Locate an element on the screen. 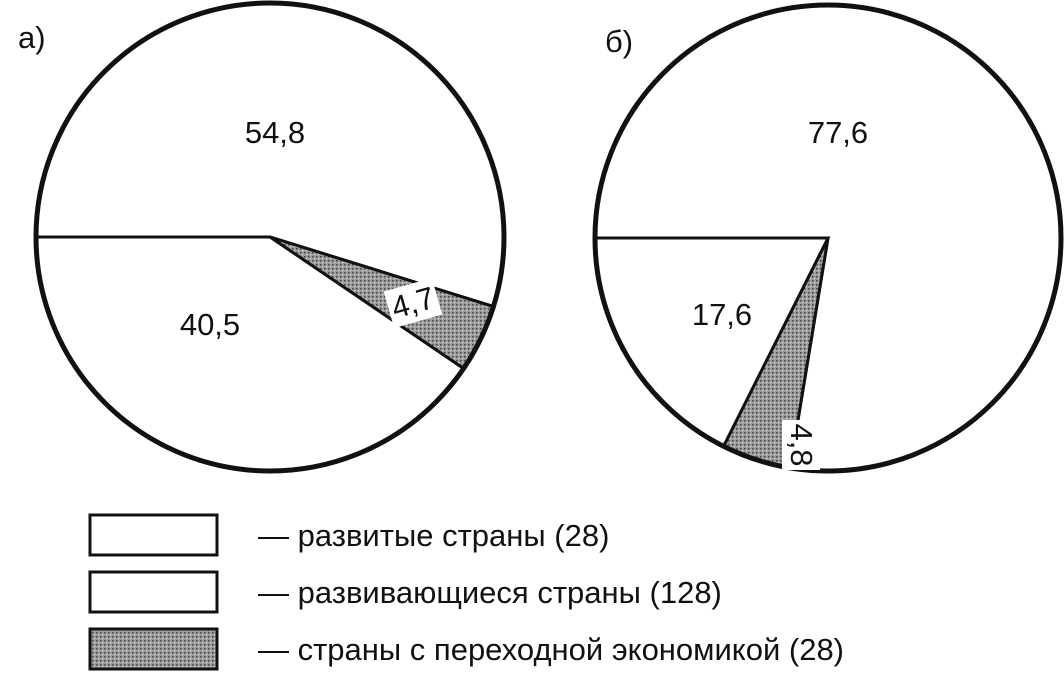 This screenshot has height=681, width=1064. legend-label: — развитые страны (28) is located at coordinates (433, 535).